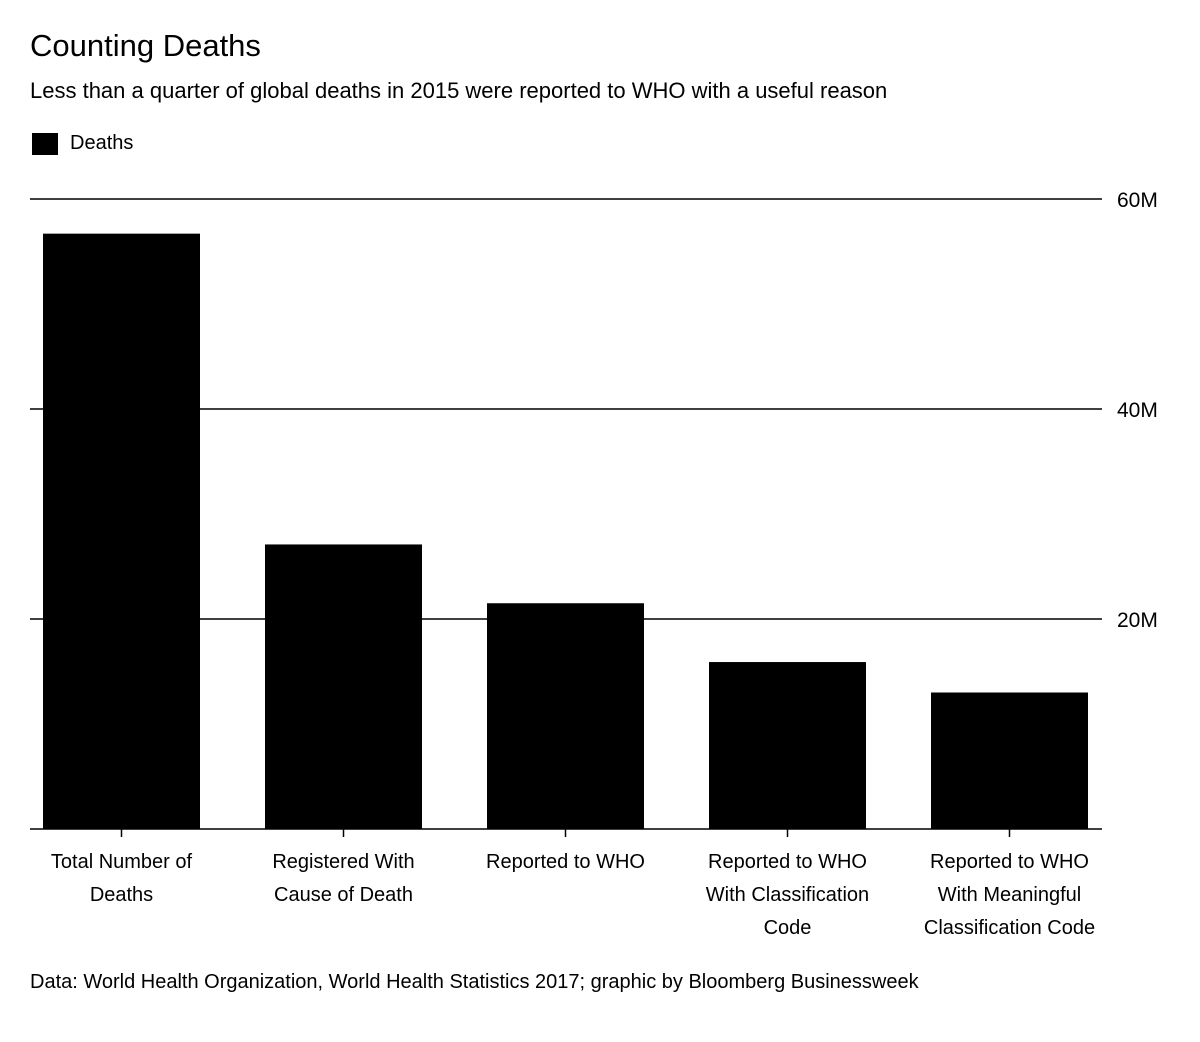 The width and height of the screenshot is (1200, 1042). What do you see at coordinates (121, 895) in the screenshot?
I see `x-tick-label: Deaths` at bounding box center [121, 895].